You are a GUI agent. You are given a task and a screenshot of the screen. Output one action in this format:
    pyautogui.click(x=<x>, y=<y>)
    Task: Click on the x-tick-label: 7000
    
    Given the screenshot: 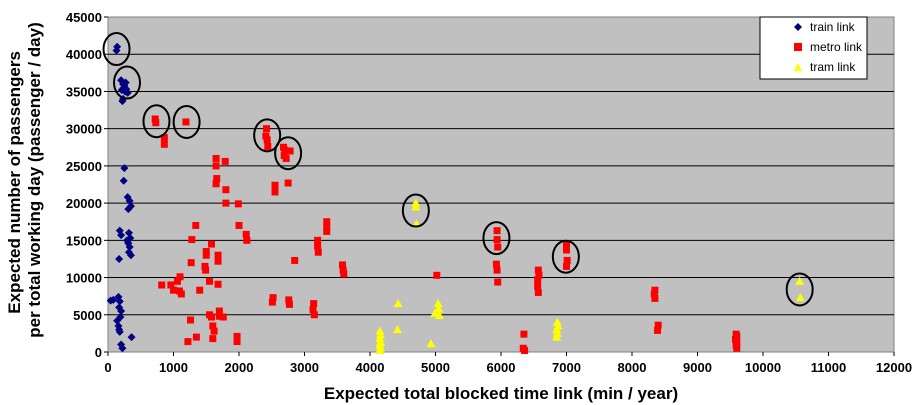 What is the action you would take?
    pyautogui.click(x=566, y=367)
    